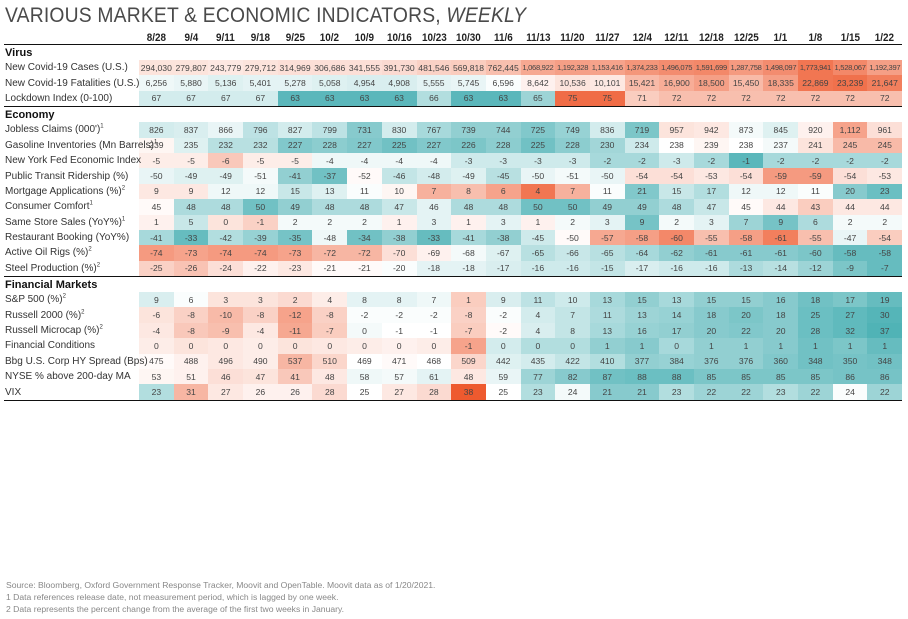  I want to click on heatmap-cell: 961, so click(885, 130).